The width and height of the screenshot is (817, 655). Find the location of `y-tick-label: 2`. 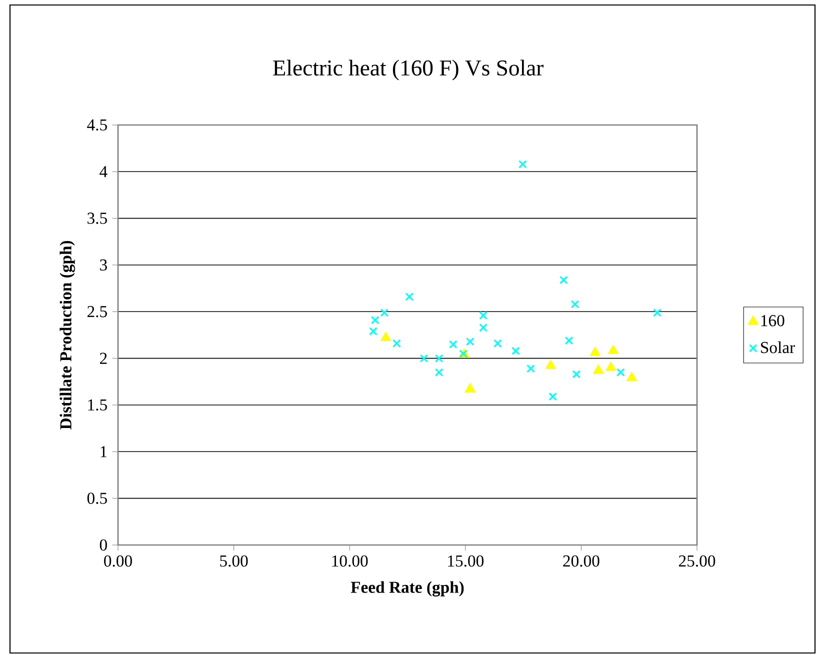

y-tick-label: 2 is located at coordinates (103, 358).